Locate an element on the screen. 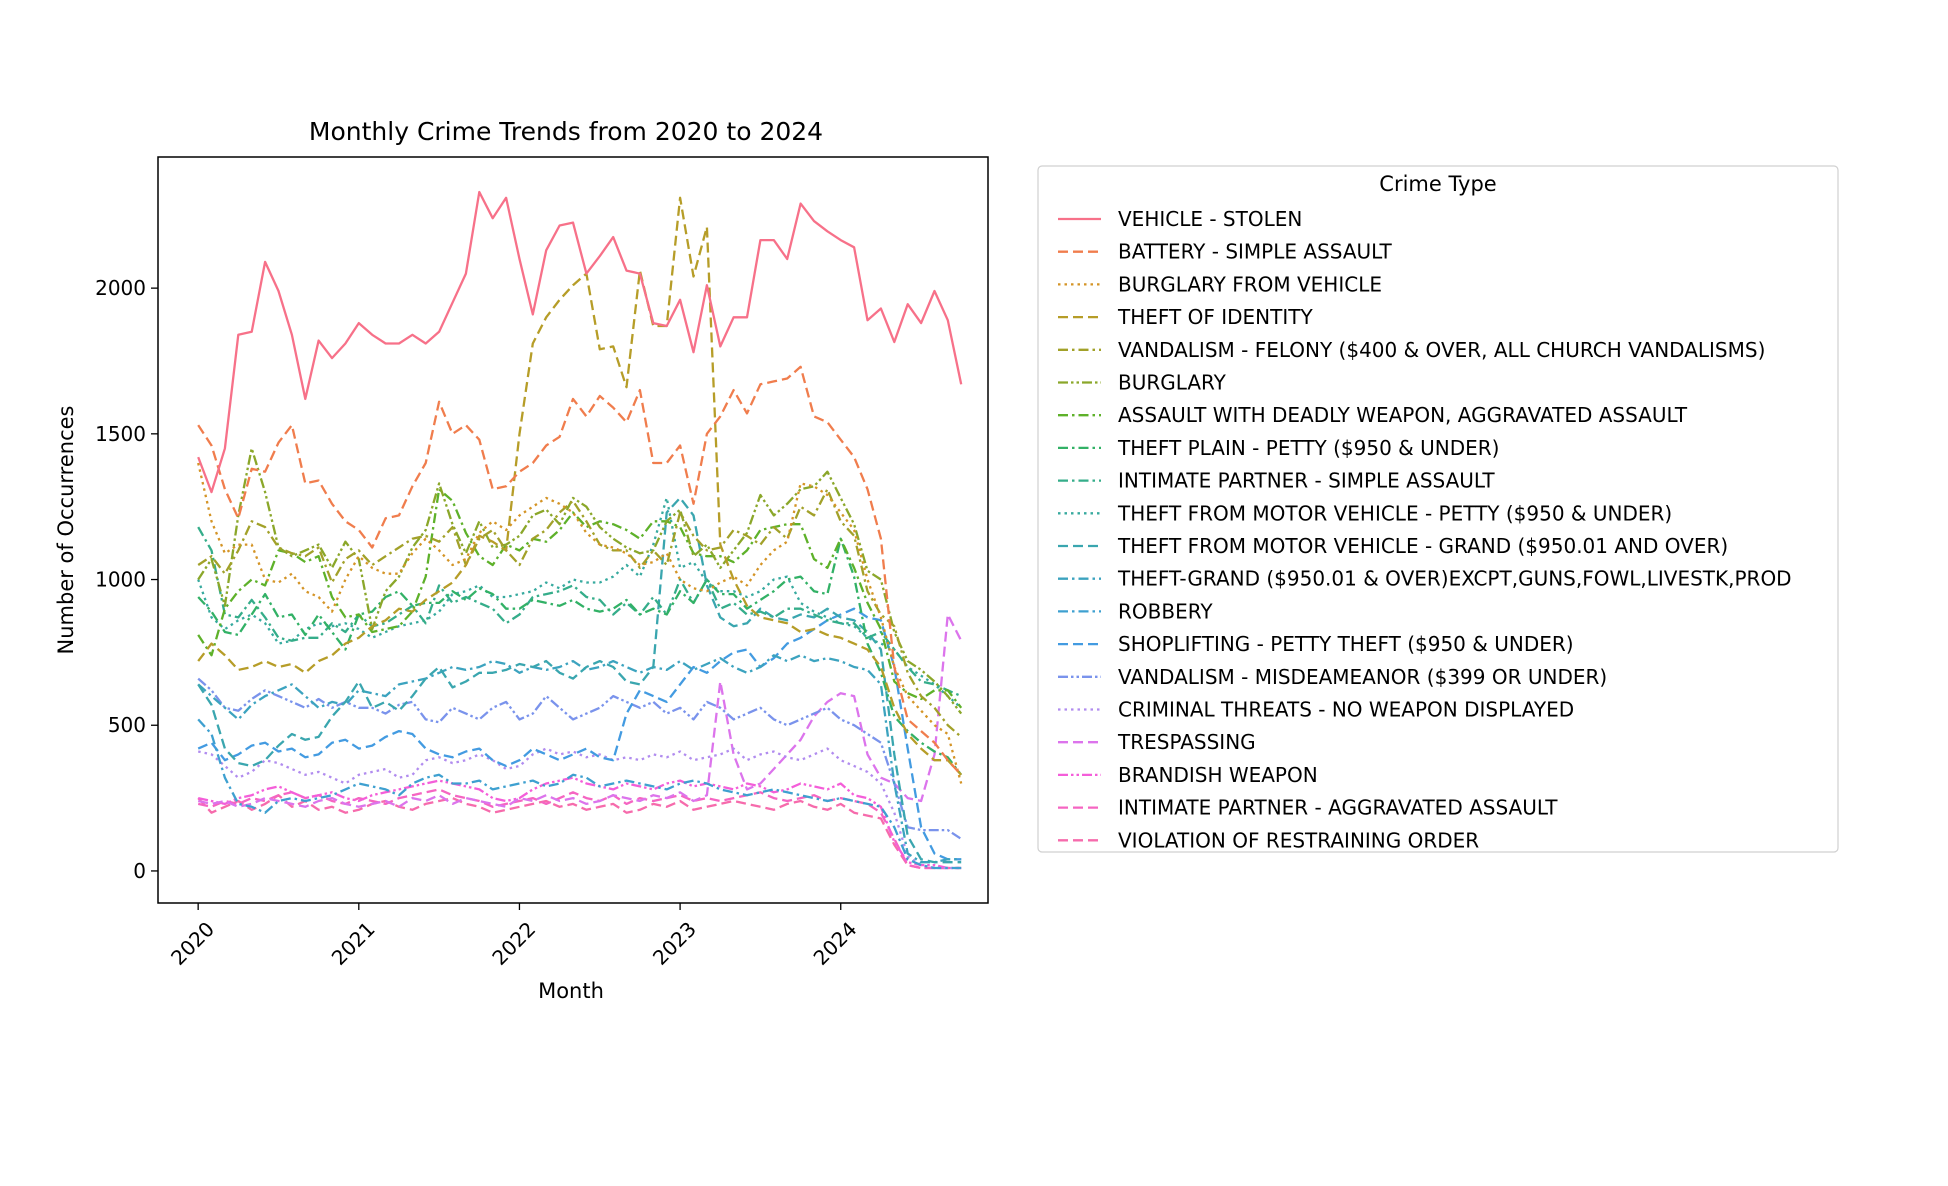 This screenshot has width=1948, height=1186. legend-label: INTIMATE PARTNER - SIMPLE ASSAULT is located at coordinates (1306, 481).